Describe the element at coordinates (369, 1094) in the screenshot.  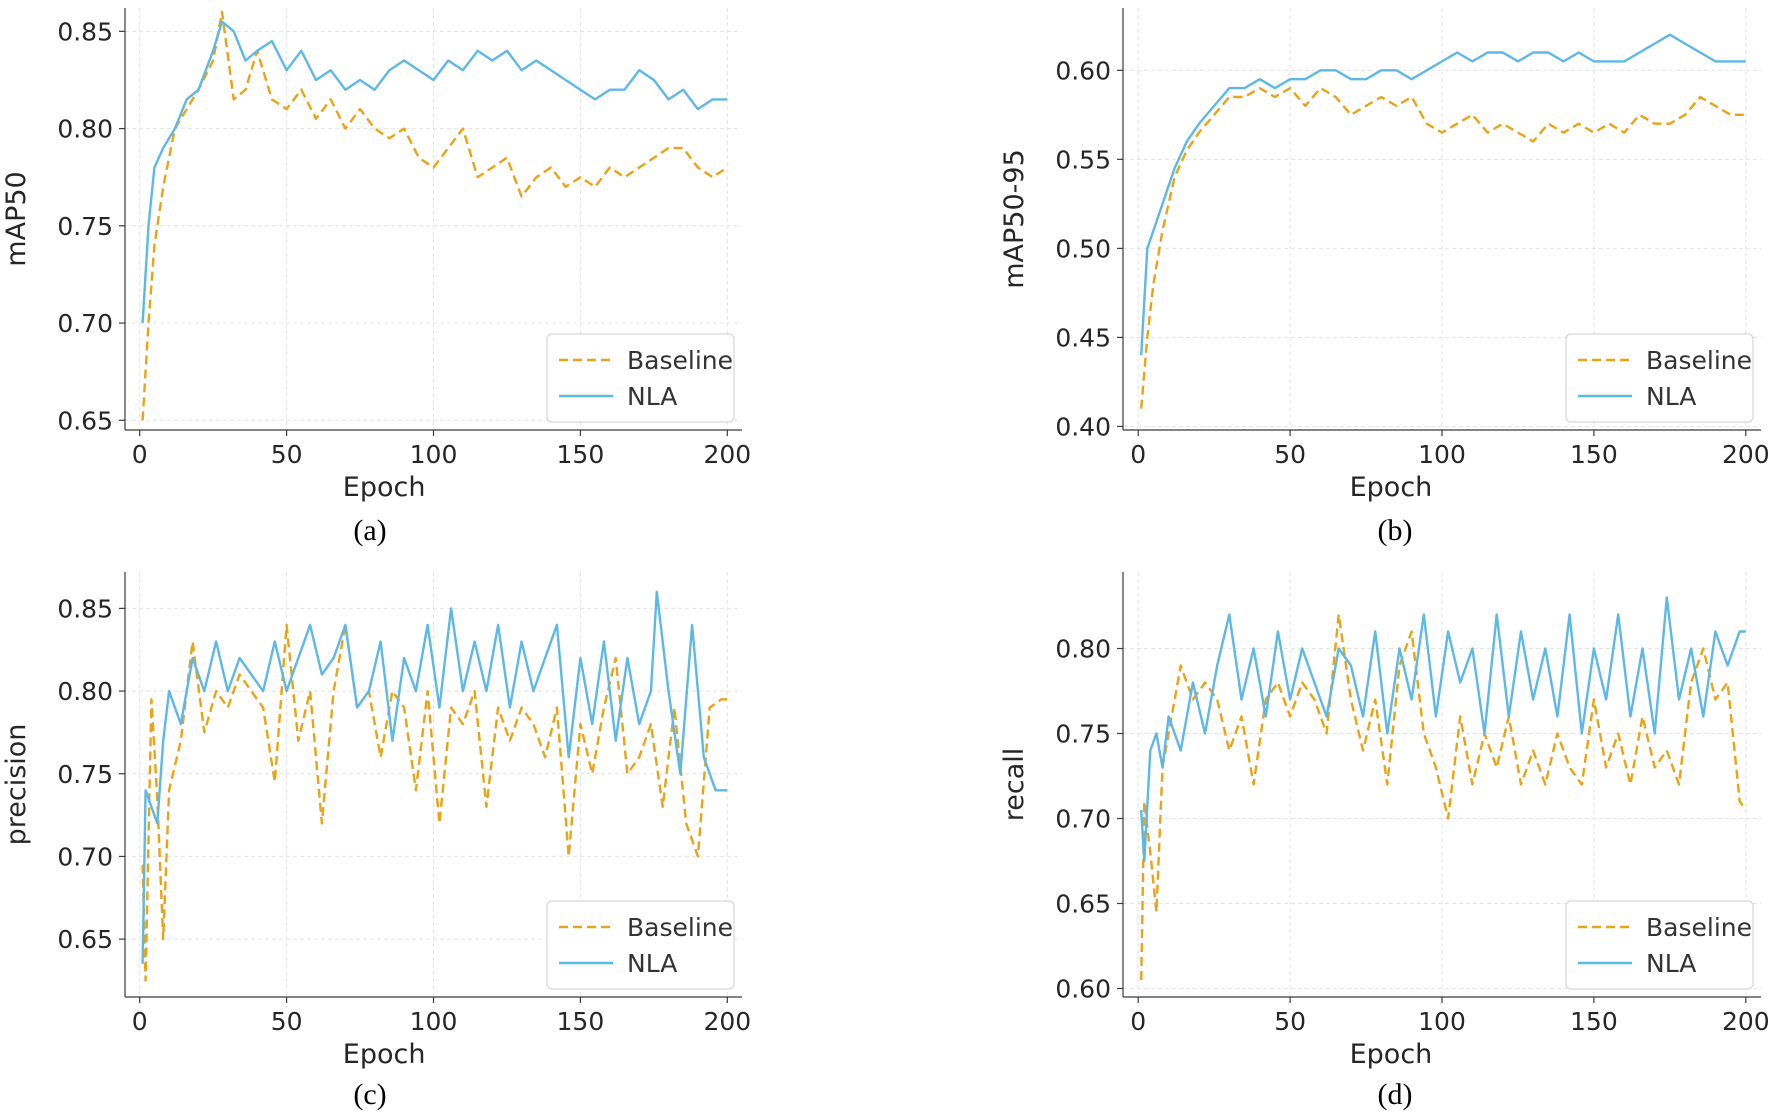
I see `panel-caption: (c)` at that location.